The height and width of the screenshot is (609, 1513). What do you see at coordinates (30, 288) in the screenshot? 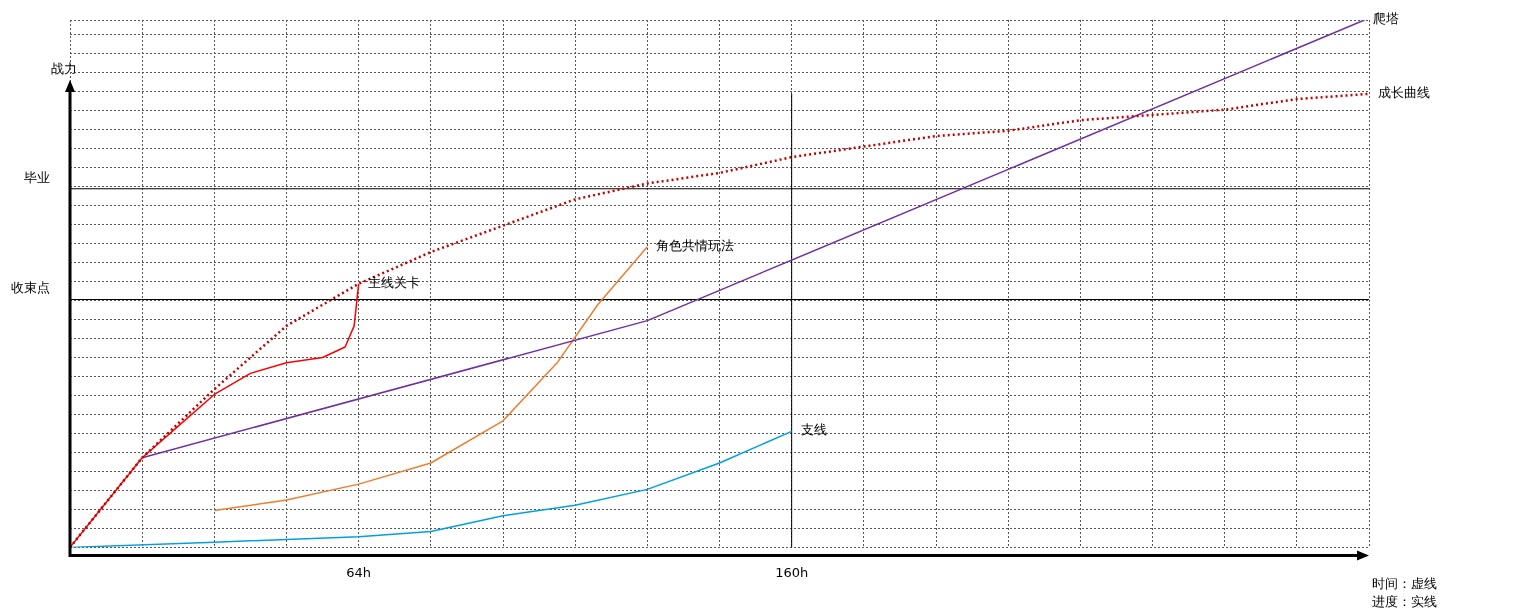
I see `ref-line-label: 收束点` at bounding box center [30, 288].